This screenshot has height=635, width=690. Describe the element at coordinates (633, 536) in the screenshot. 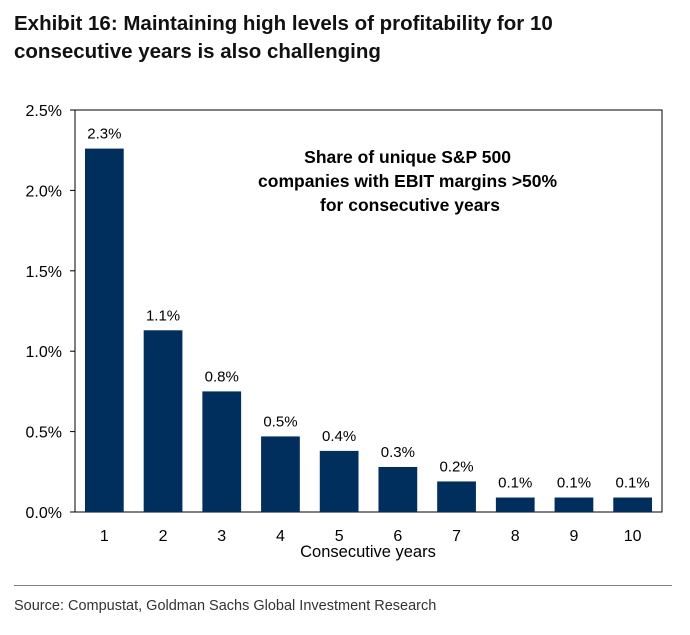

I see `x-tick-label: 10` at that location.